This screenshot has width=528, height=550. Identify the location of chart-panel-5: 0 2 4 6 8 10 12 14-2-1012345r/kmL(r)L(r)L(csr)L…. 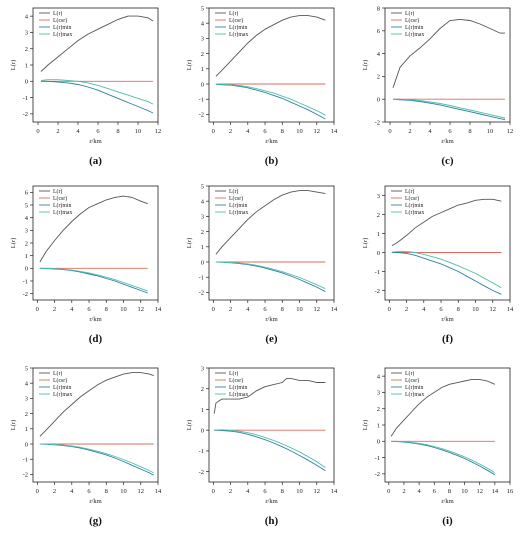
(262, 253).